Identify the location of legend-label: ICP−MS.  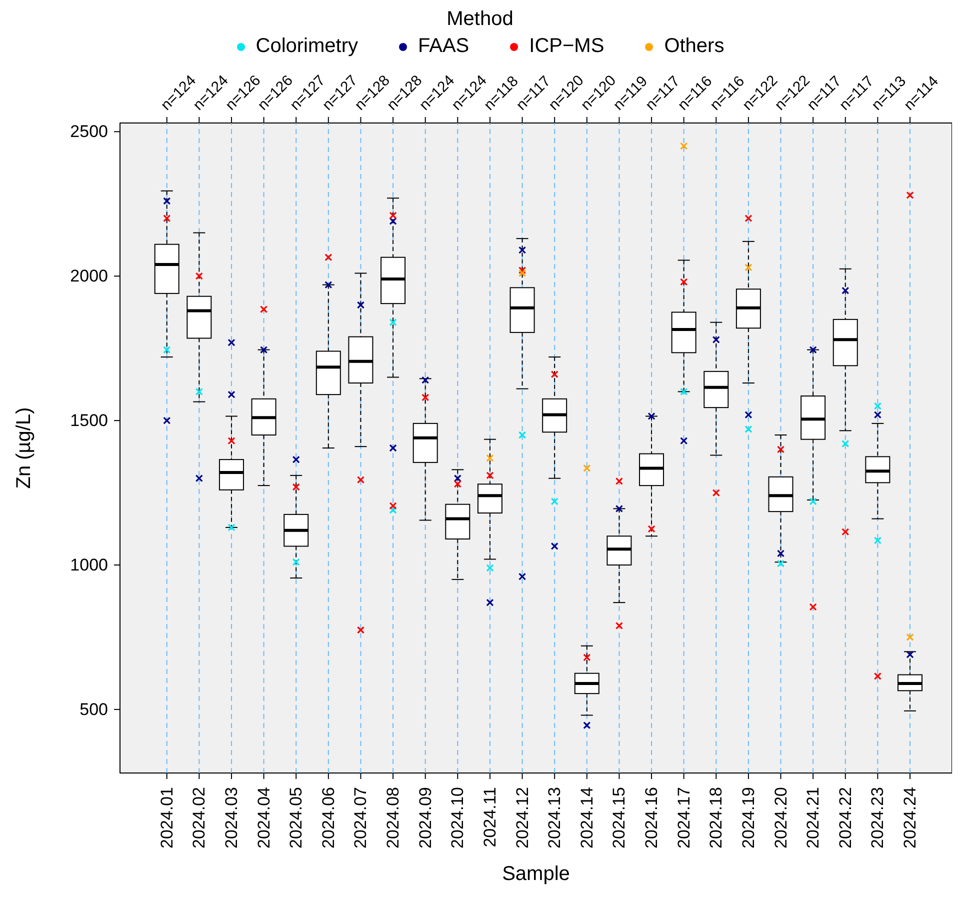
(566, 46).